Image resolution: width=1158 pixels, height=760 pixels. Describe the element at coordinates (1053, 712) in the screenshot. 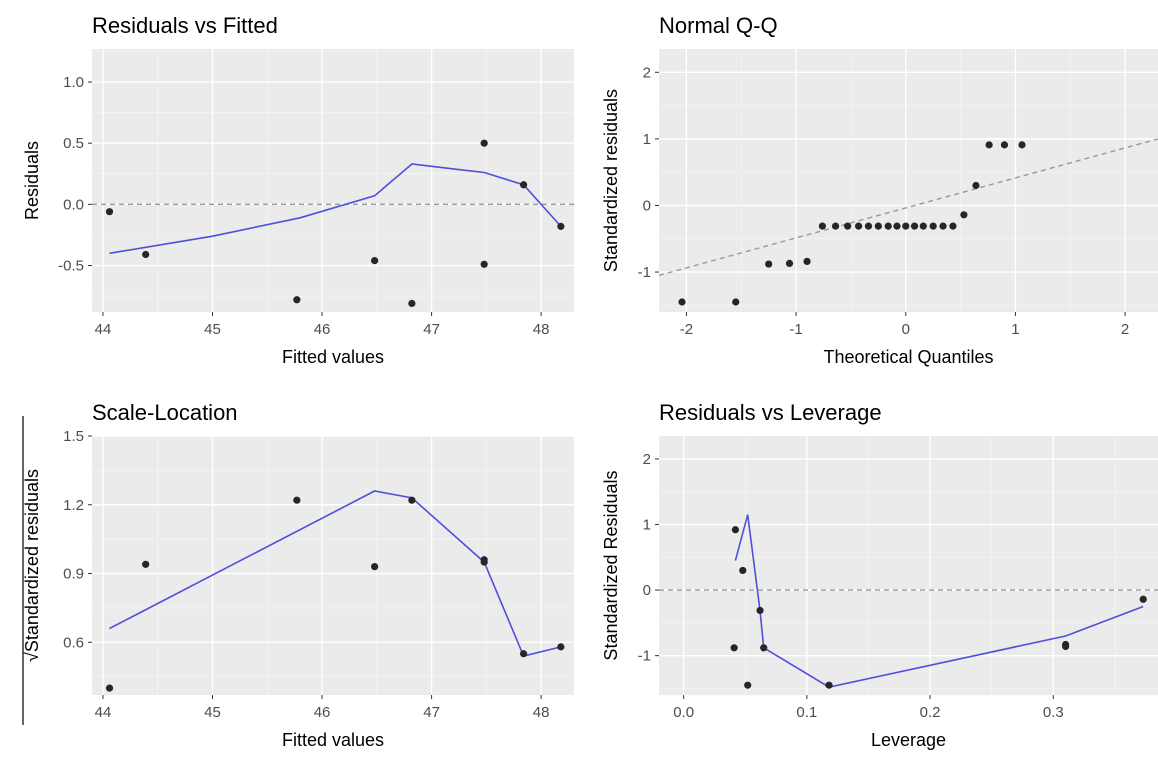

I see `x-tick-label: 0.3` at that location.